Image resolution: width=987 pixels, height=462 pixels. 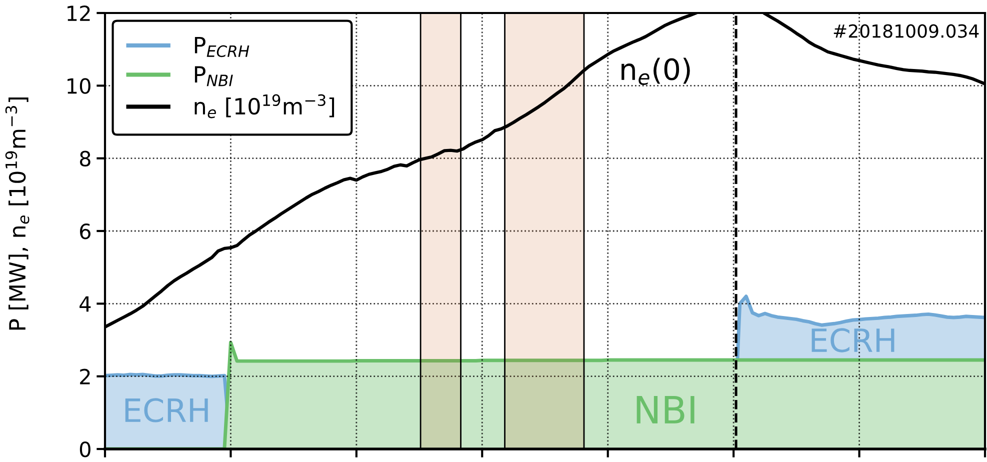 I want to click on legend-label: P$_{ECRH}$, so click(x=222, y=47).